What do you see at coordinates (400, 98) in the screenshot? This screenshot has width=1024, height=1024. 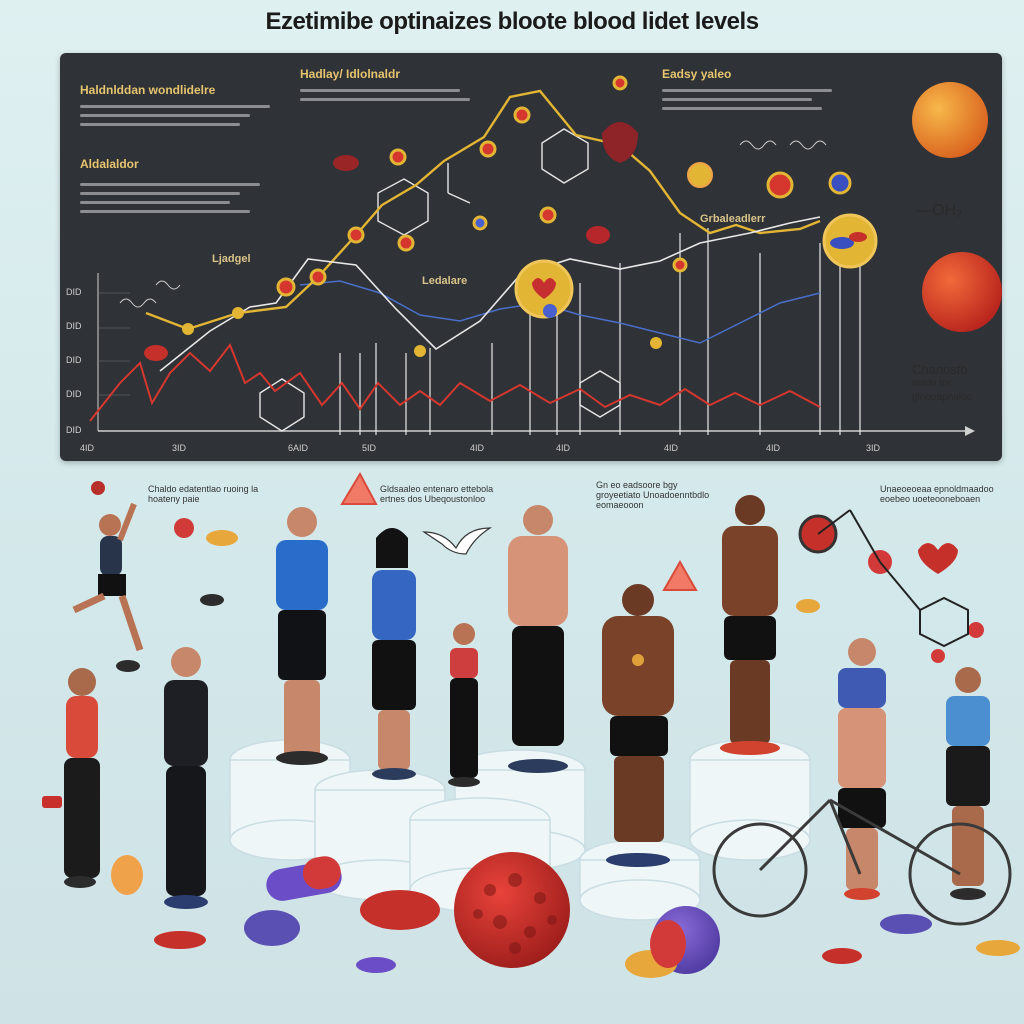 I see `text-block-mid` at bounding box center [400, 98].